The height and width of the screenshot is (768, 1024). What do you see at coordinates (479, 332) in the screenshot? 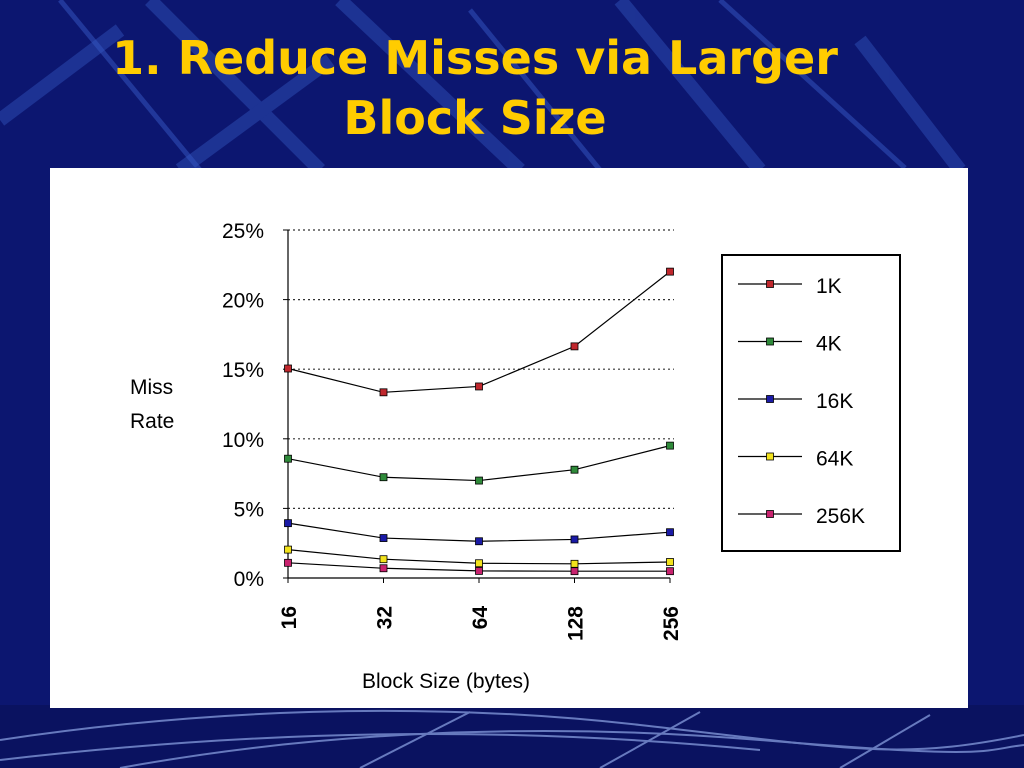
I see `series-line-1k` at bounding box center [479, 332].